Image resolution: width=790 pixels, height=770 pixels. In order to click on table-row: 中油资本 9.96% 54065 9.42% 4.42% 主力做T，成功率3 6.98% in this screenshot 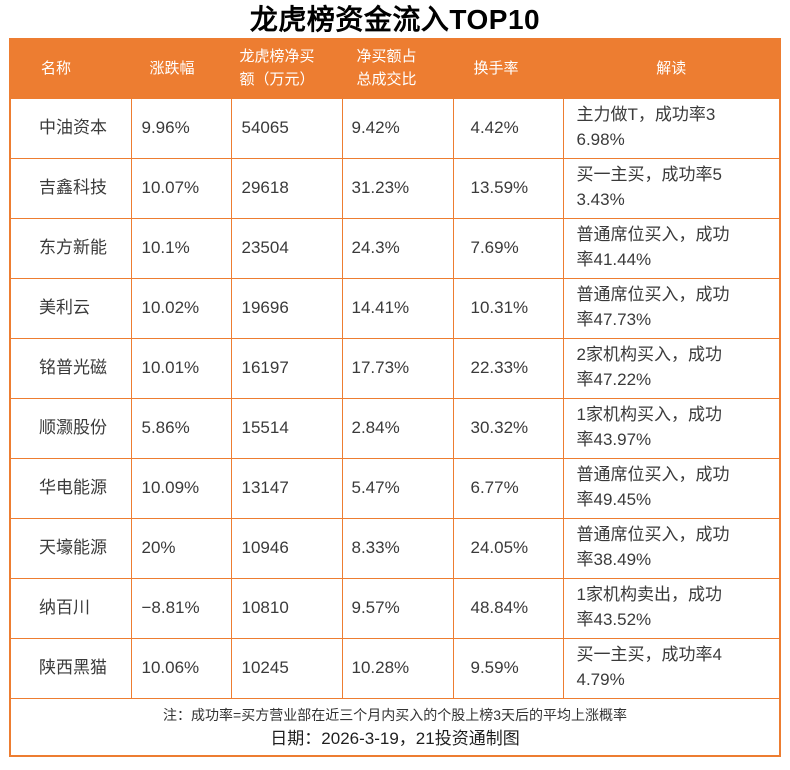, I will do `click(395, 128)`.